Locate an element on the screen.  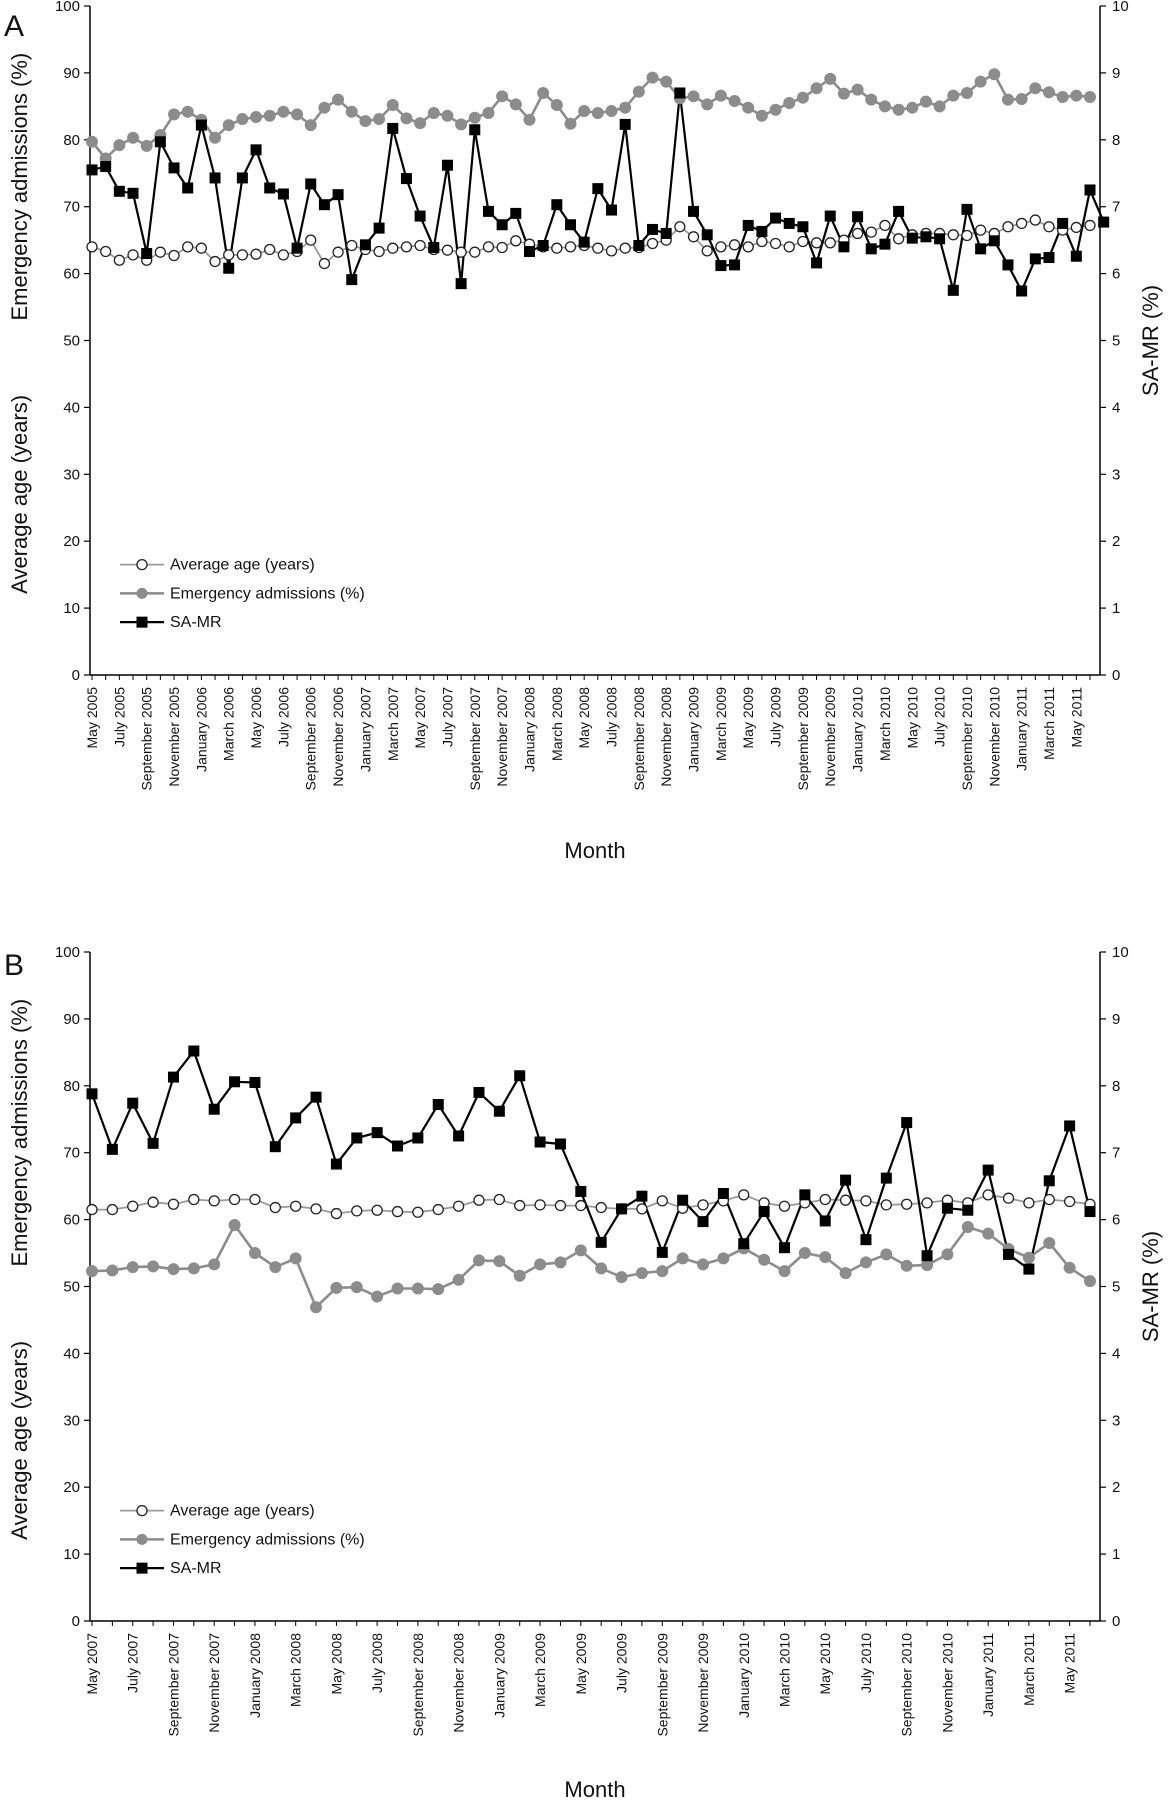
x-tick-label: May 2007 is located at coordinates (420, 718).